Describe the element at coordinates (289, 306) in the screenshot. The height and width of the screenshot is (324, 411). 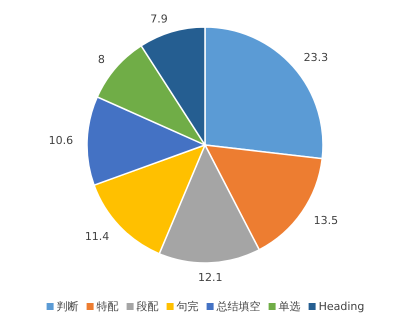
I see `legend-label: 单选` at that location.